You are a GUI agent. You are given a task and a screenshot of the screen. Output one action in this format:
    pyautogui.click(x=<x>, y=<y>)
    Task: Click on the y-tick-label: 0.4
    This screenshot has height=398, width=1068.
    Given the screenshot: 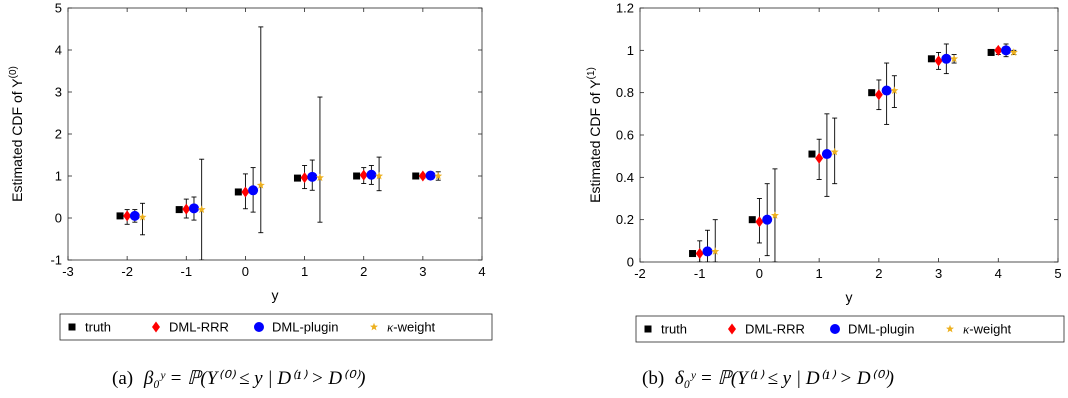 What is the action you would take?
    pyautogui.click(x=625, y=177)
    